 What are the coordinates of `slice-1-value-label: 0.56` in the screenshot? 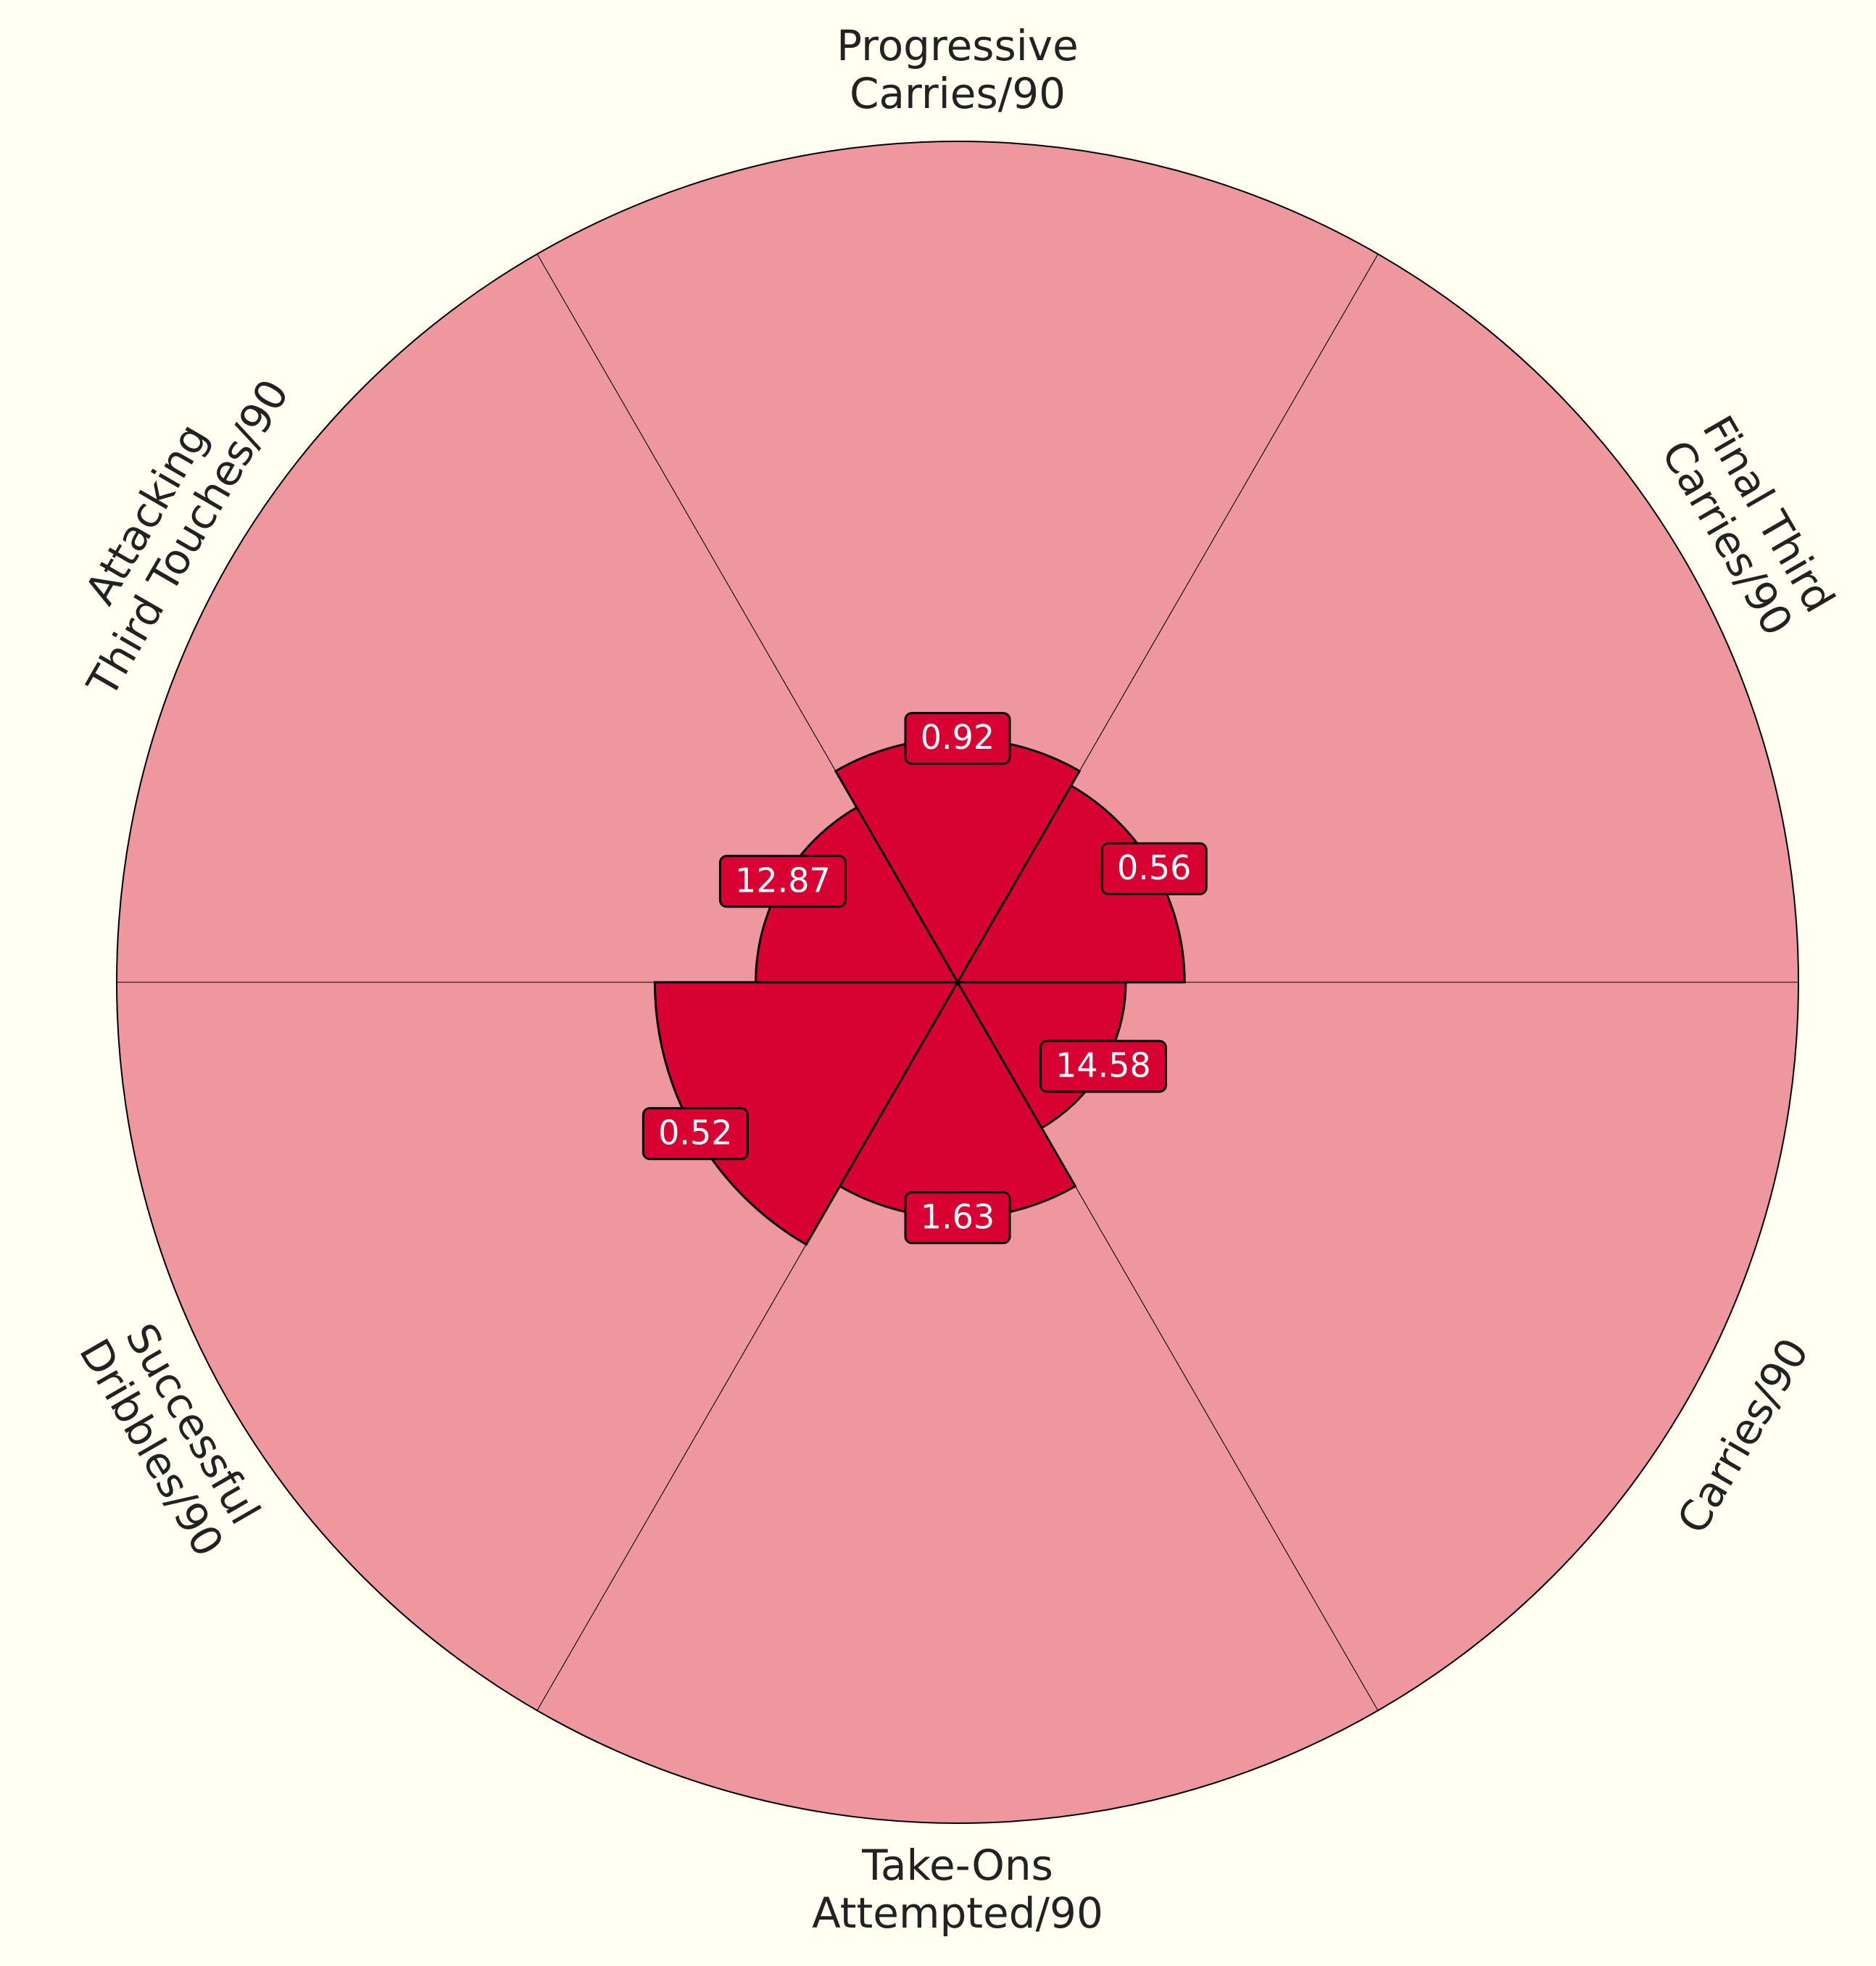 It's located at (1154, 868).